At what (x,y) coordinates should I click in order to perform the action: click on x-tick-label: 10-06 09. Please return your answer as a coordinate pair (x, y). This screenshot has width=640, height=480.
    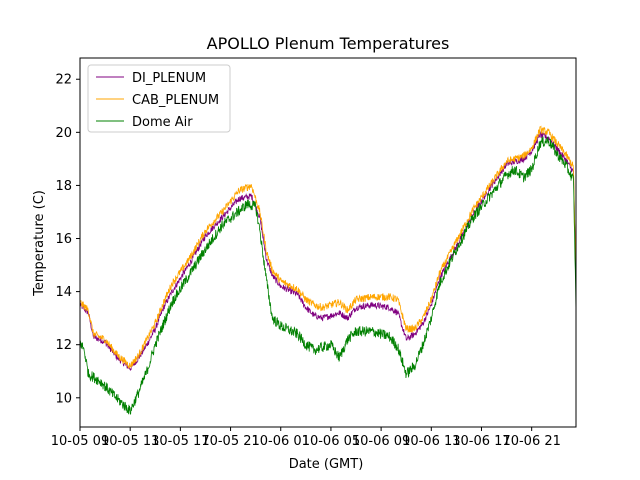
    Looking at the image, I should click on (381, 441).